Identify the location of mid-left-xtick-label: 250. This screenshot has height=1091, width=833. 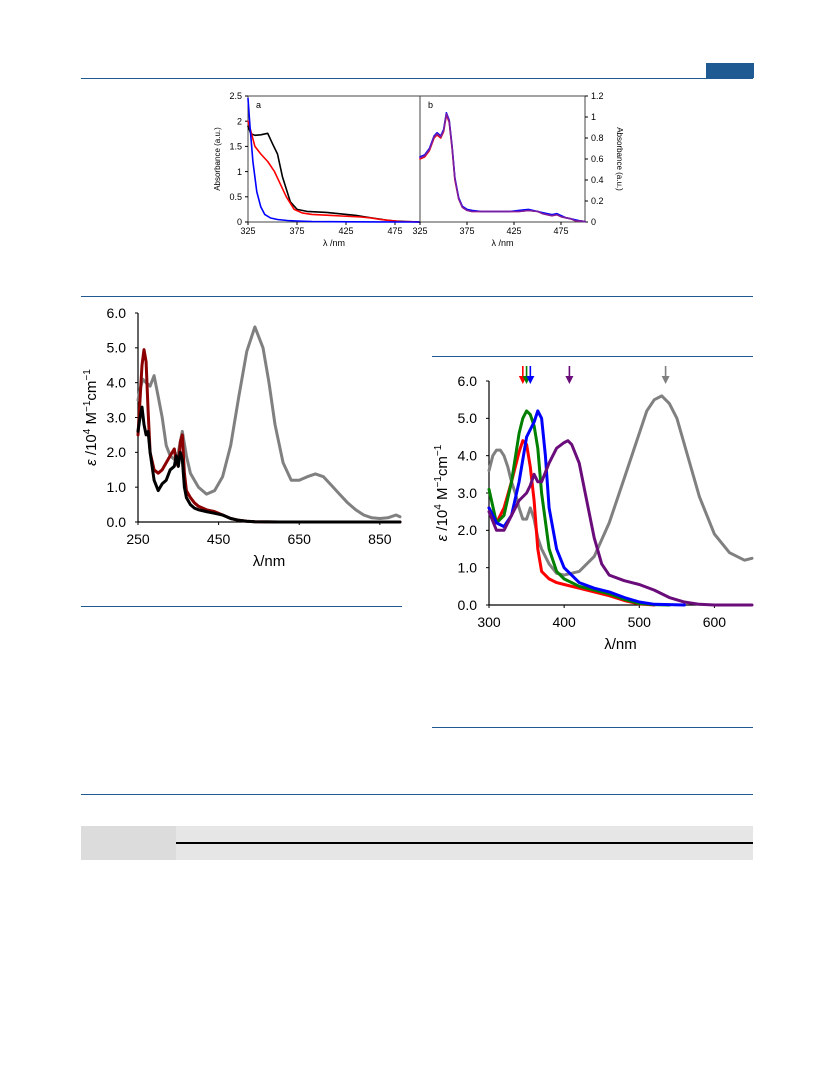
(138, 539).